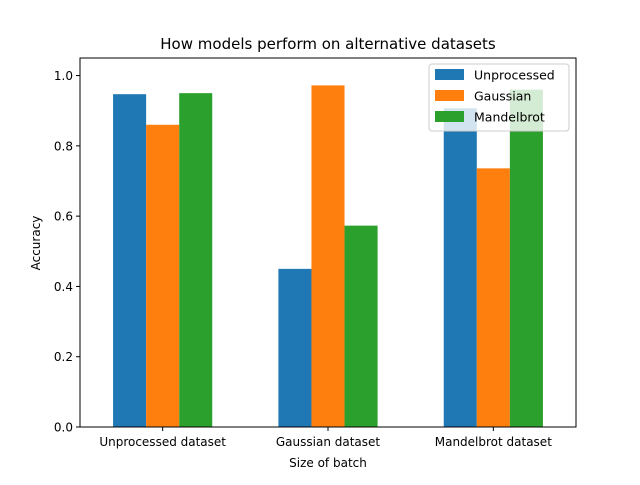  I want to click on y-tick-label: 1.0, so click(63, 76).